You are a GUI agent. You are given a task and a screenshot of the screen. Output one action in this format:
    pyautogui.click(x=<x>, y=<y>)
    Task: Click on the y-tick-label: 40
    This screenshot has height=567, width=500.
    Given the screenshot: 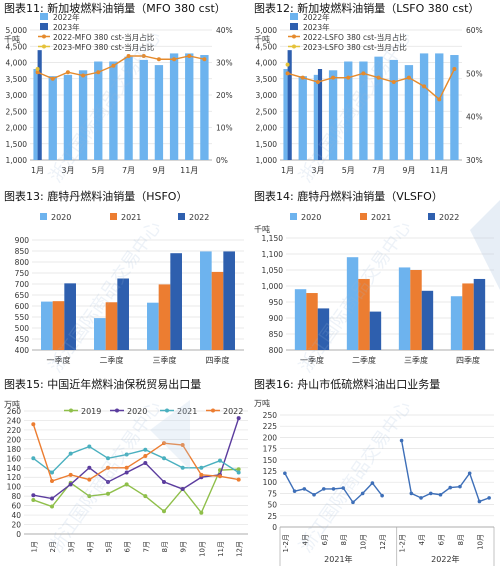 What is the action you would take?
    pyautogui.click(x=16, y=515)
    